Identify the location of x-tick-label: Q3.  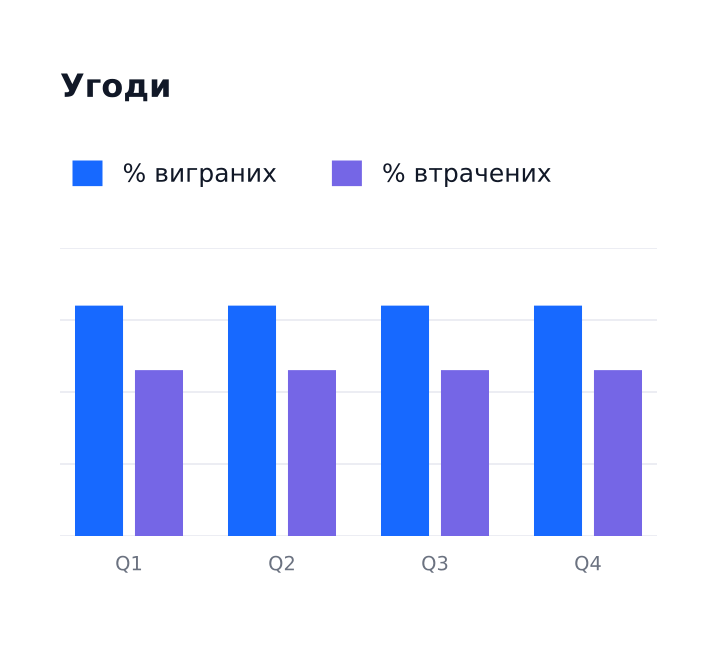
(435, 564).